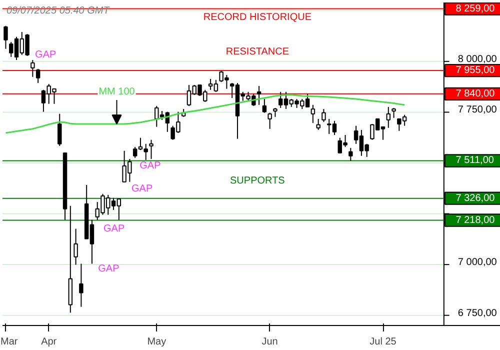 The height and width of the screenshot is (350, 500). Describe the element at coordinates (476, 94) in the screenshot. I see `ref-line-label: 7 840,00` at that location.